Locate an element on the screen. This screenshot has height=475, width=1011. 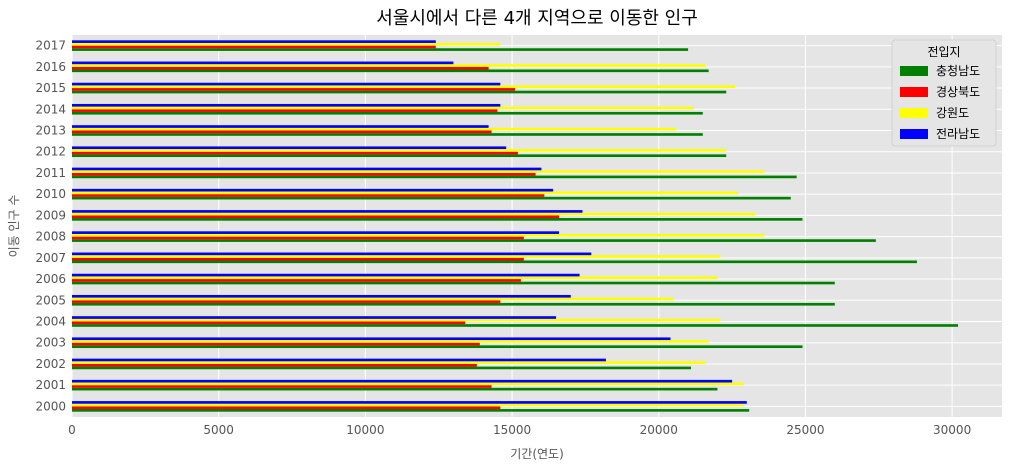
x-axis-label: 기간(연도) is located at coordinates (537, 454).